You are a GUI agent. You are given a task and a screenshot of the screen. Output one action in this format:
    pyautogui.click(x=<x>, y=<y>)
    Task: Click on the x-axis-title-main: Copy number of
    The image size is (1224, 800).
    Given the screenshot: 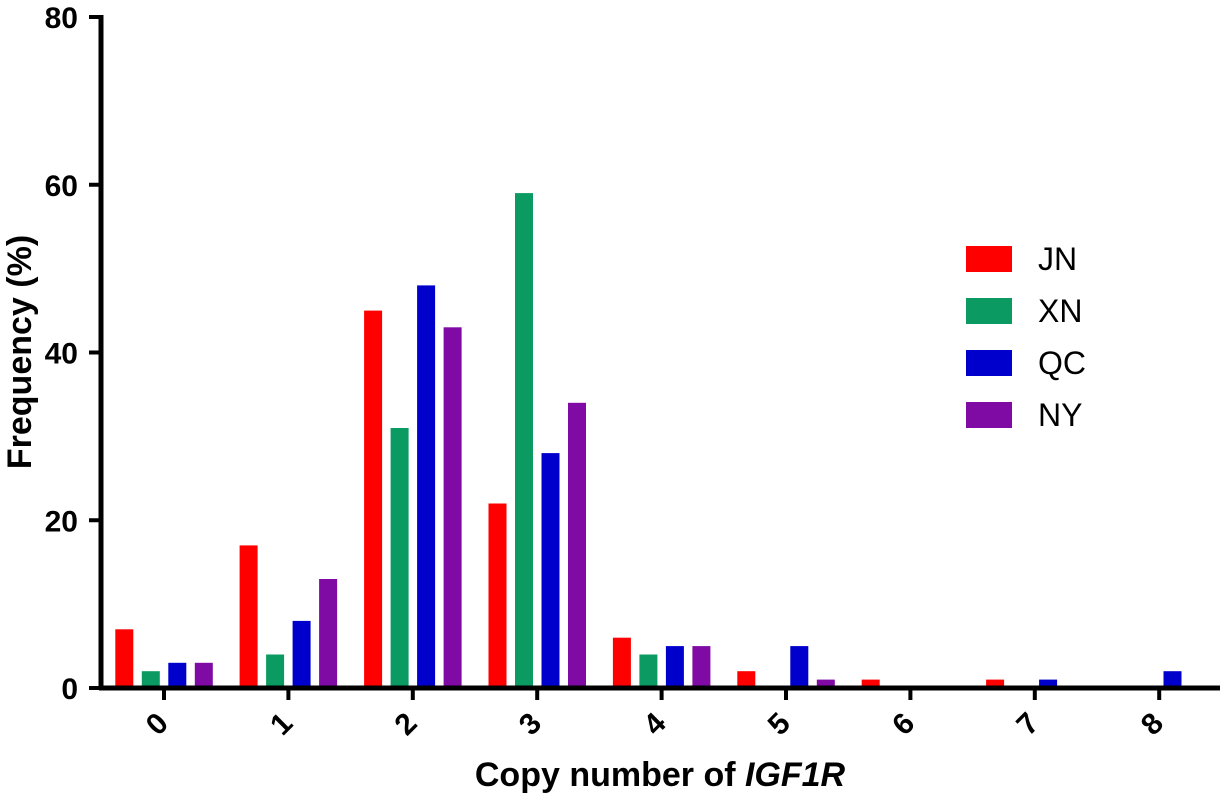 What is the action you would take?
    pyautogui.click(x=610, y=775)
    